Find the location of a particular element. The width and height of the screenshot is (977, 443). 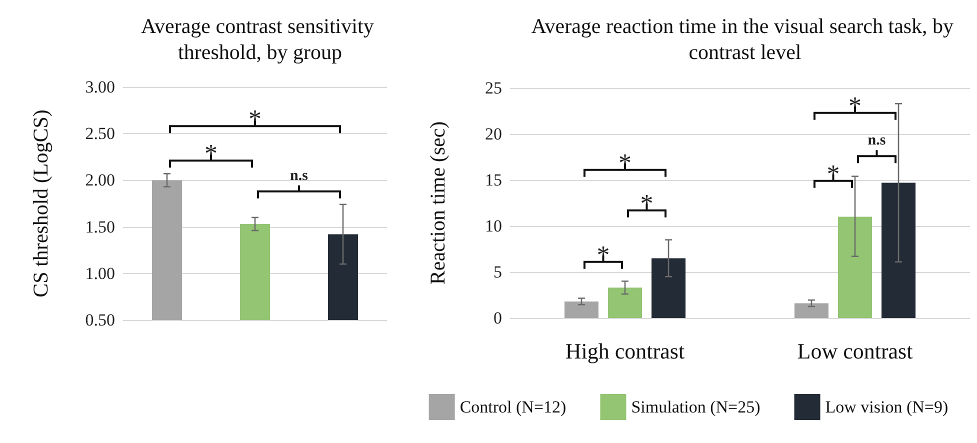

x-tick-label: High contrast is located at coordinates (625, 351).